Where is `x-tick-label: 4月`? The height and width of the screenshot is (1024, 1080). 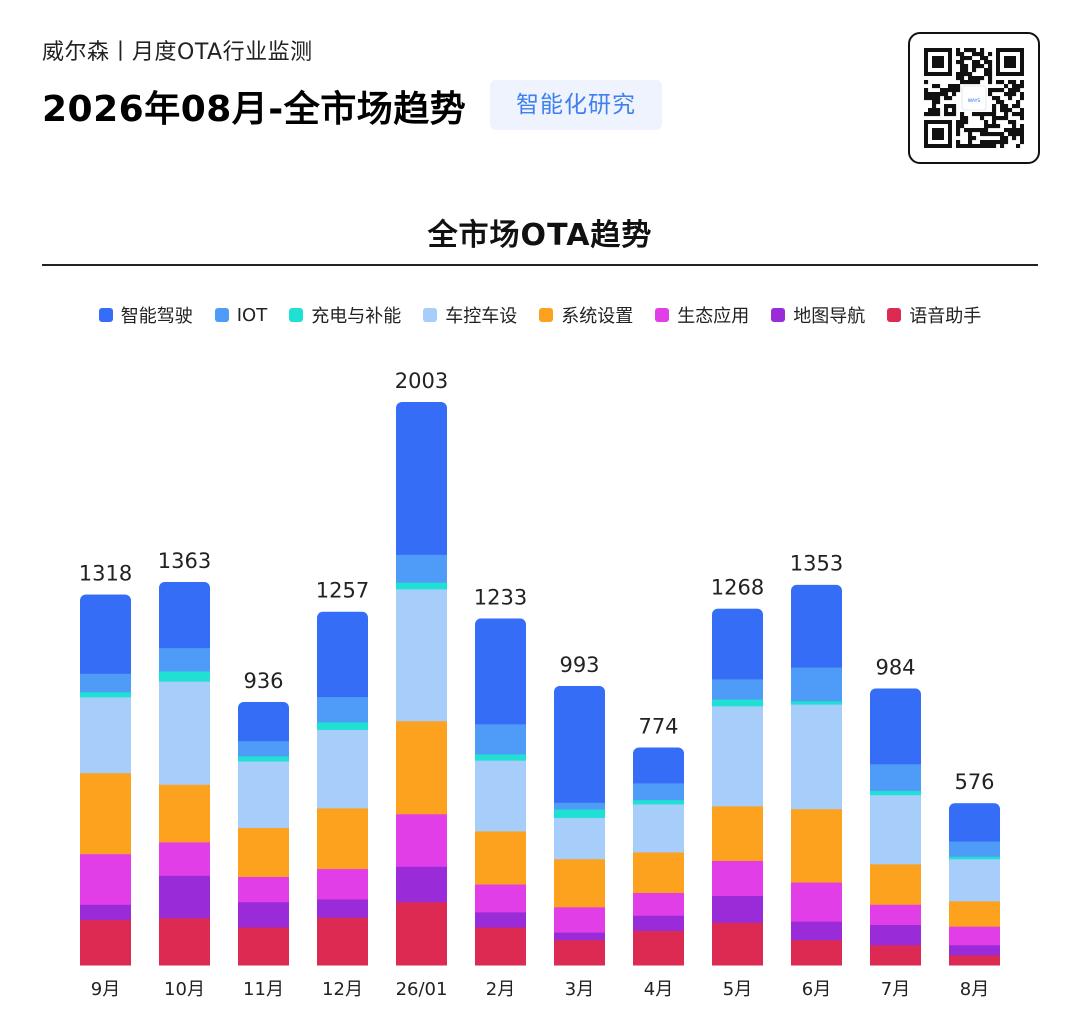 x-tick-label: 4月 is located at coordinates (658, 989).